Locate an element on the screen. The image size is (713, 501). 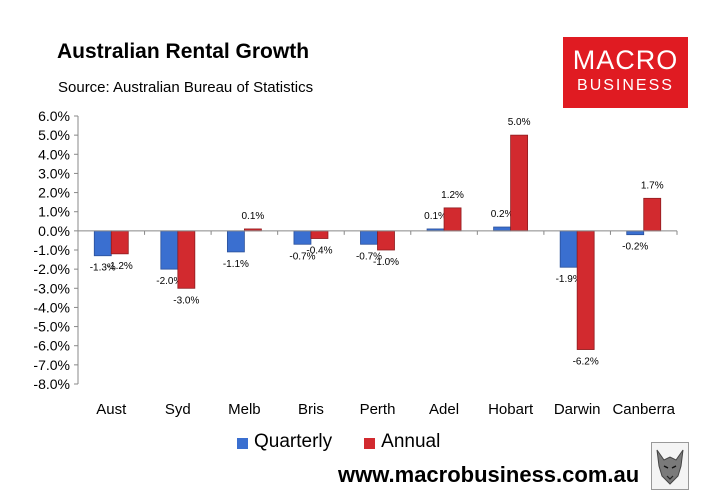
bar-quarterly-darwin is located at coordinates (568, 249).